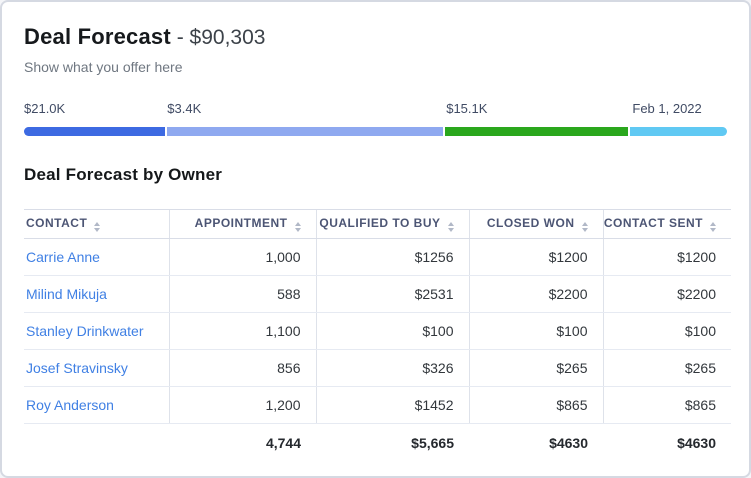 This screenshot has width=751, height=478. What do you see at coordinates (66, 294) in the screenshot?
I see `contact-link: Milind Mikuja` at bounding box center [66, 294].